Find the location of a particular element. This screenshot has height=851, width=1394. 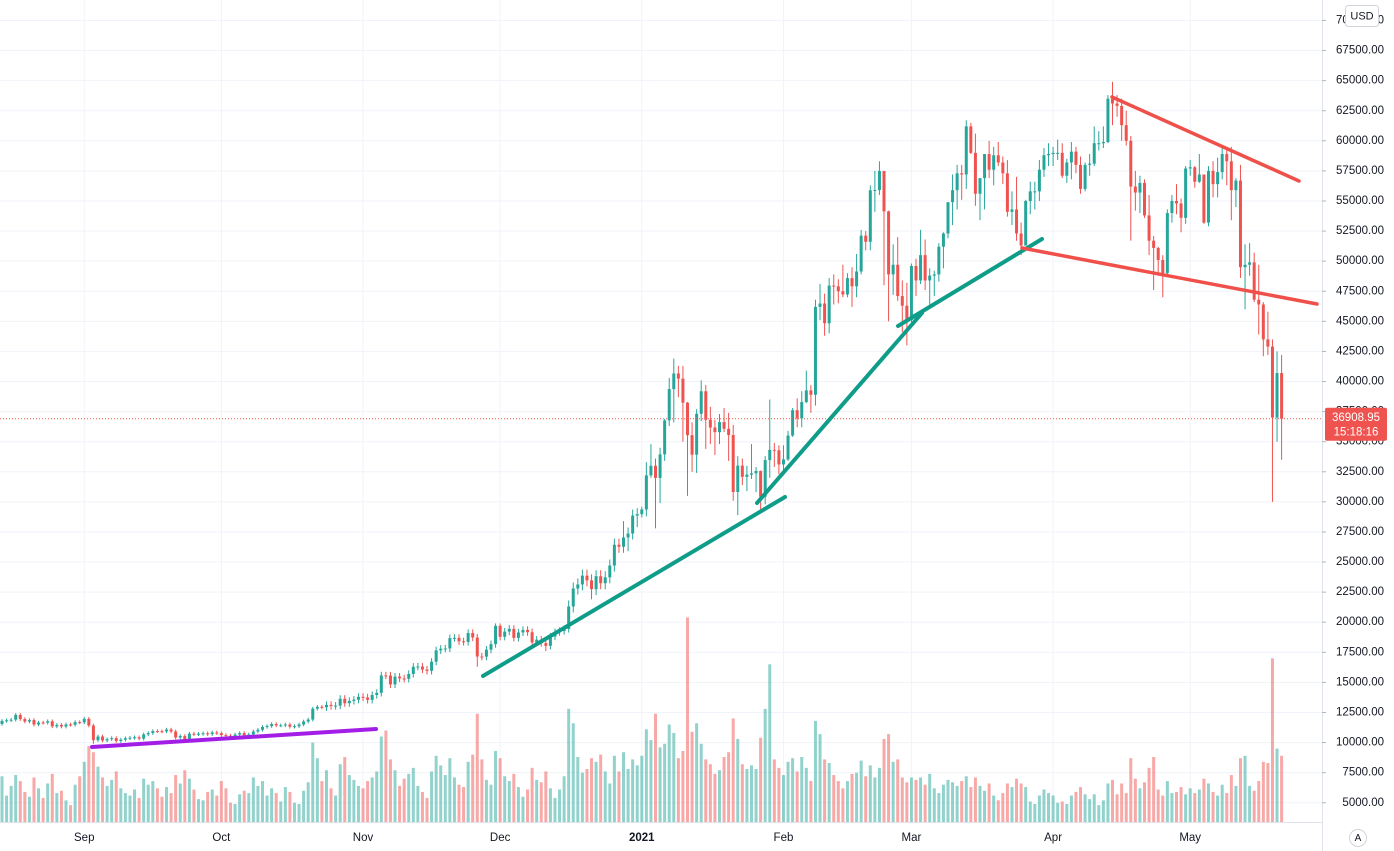

last-price-box is located at coordinates (1356, 424).